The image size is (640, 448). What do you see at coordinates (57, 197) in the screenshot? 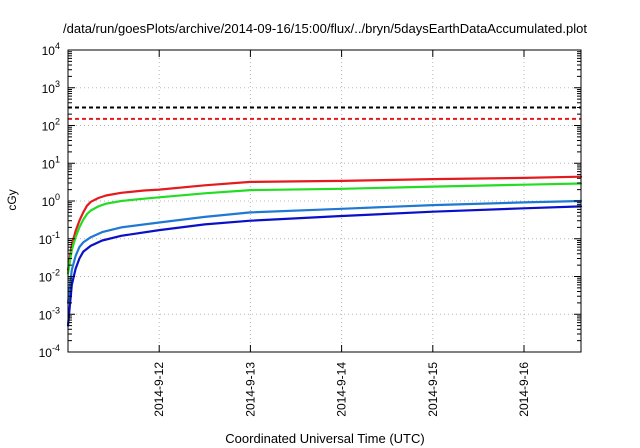
I see `y-tick-exponent: 0` at bounding box center [57, 197].